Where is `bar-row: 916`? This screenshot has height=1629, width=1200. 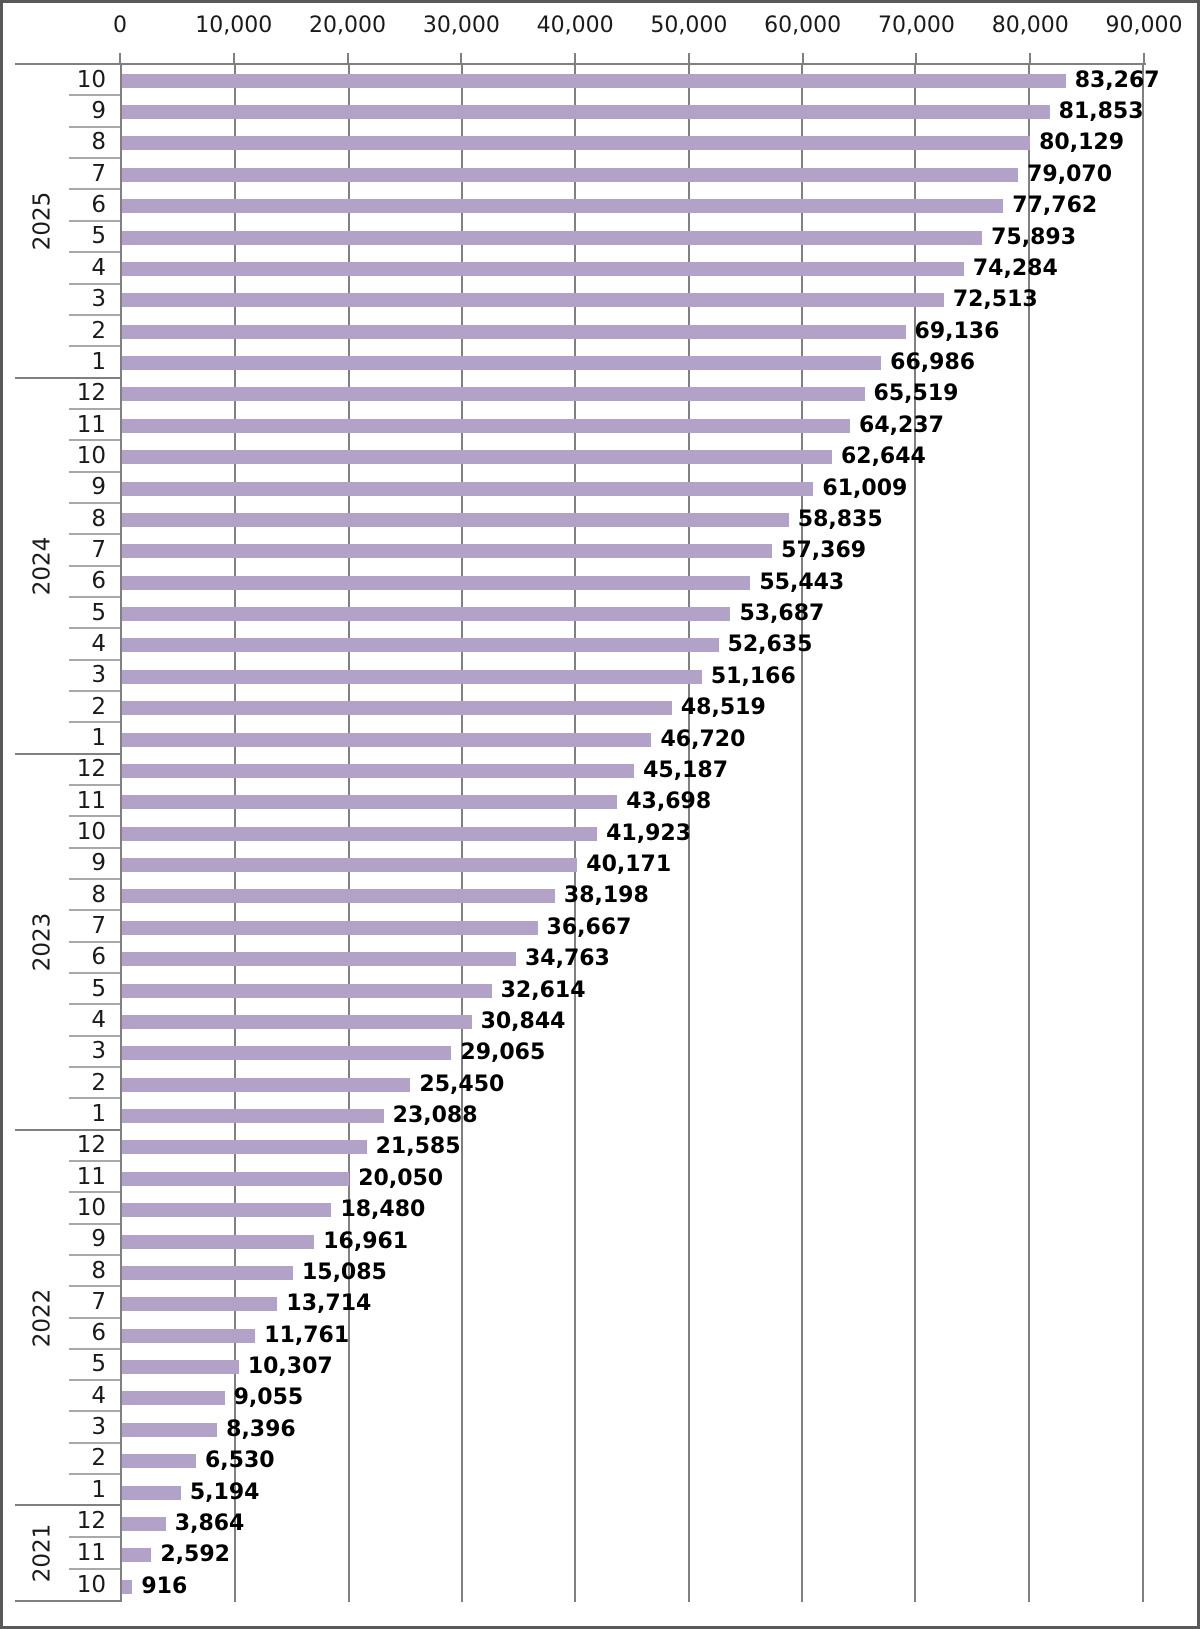 bar-row: 916 is located at coordinates (632, 1586).